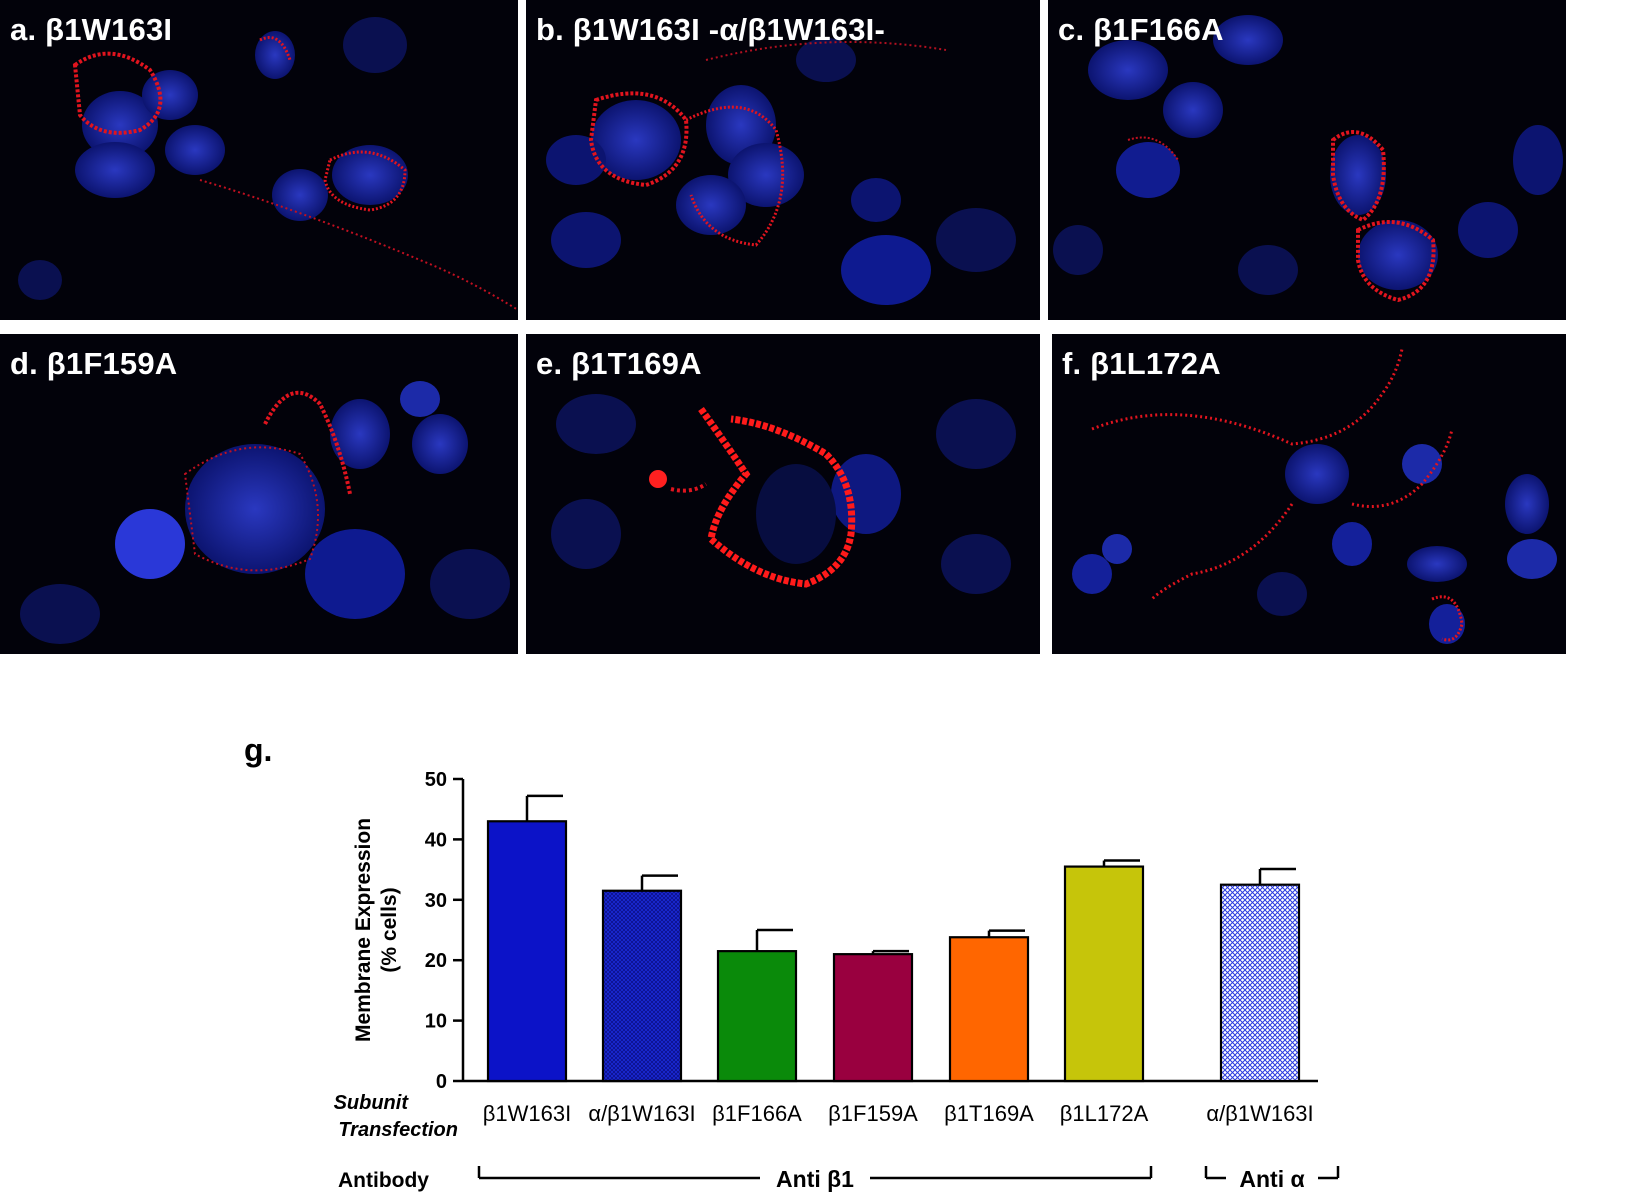 This screenshot has height=1199, width=1645. I want to click on row-label-transfection: Transfection, so click(398, 1130).